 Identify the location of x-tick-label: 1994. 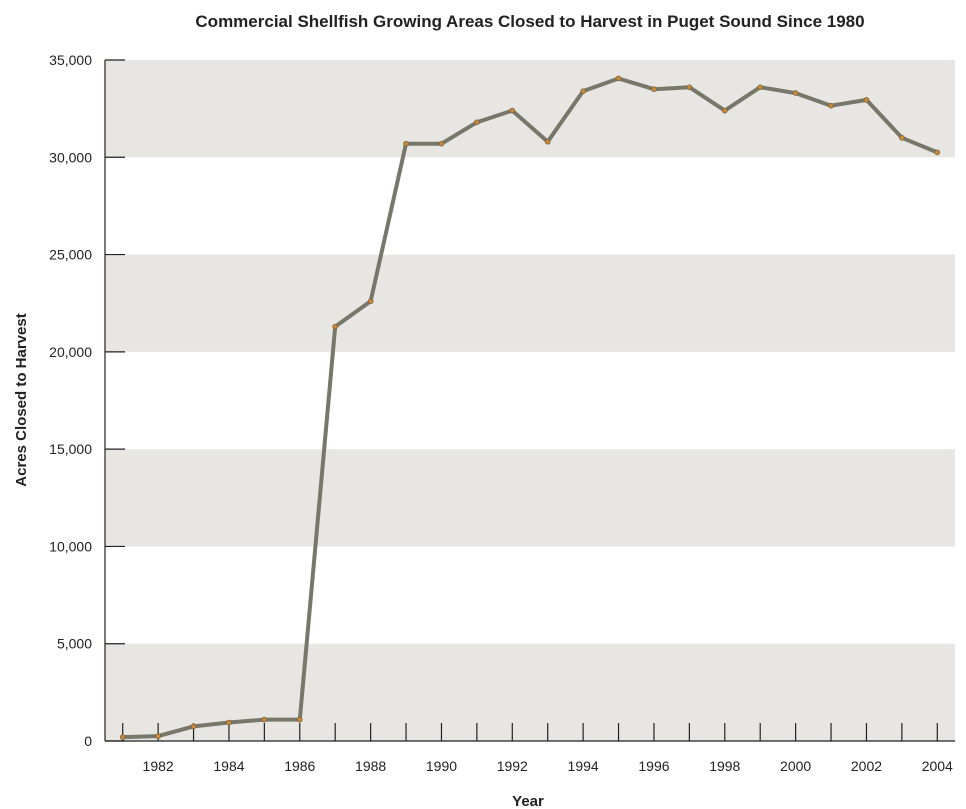
(583, 766).